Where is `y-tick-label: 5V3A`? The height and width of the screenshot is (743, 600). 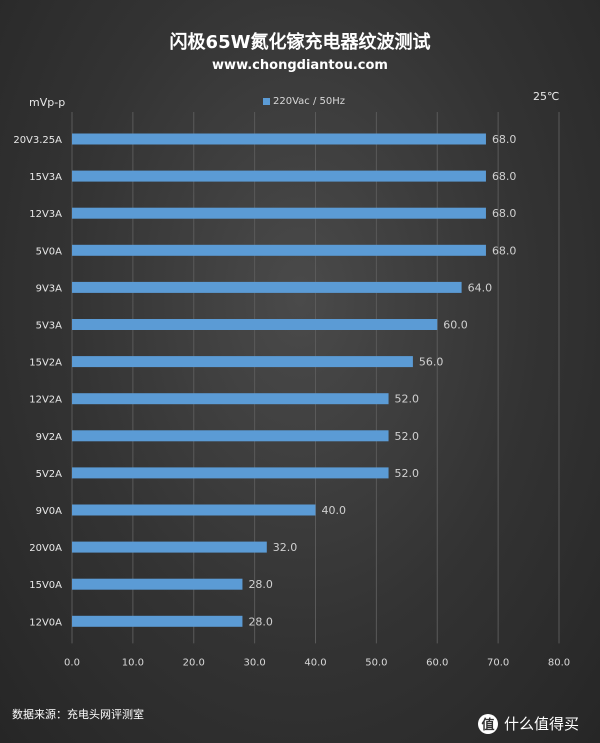 y-tick-label: 5V3A is located at coordinates (49, 326).